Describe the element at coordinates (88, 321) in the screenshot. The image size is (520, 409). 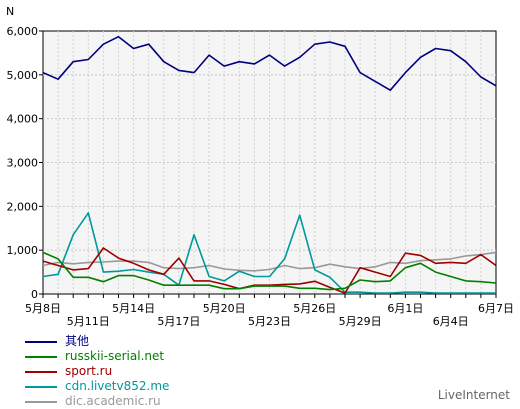
I see `x-tick-label: 5月11日` at that location.